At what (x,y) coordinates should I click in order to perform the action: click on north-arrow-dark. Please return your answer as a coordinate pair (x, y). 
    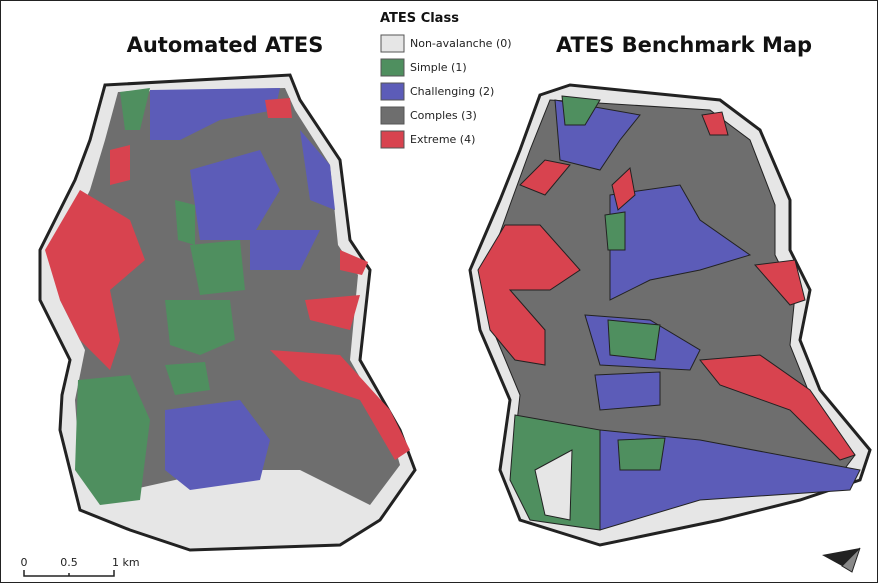
    Looking at the image, I should click on (841, 557).